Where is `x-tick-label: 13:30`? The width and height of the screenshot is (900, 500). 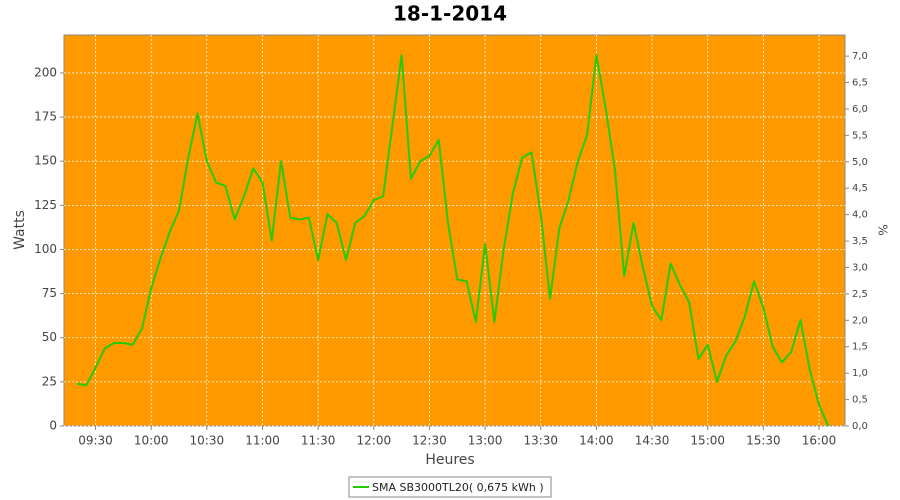
x-tick-label: 13:30 is located at coordinates (540, 441).